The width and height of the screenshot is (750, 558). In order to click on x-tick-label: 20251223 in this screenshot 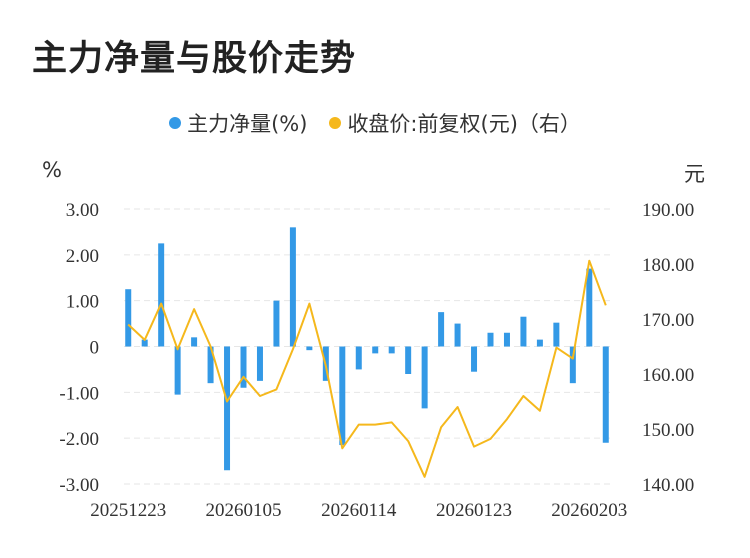, I will do `click(128, 510)`.